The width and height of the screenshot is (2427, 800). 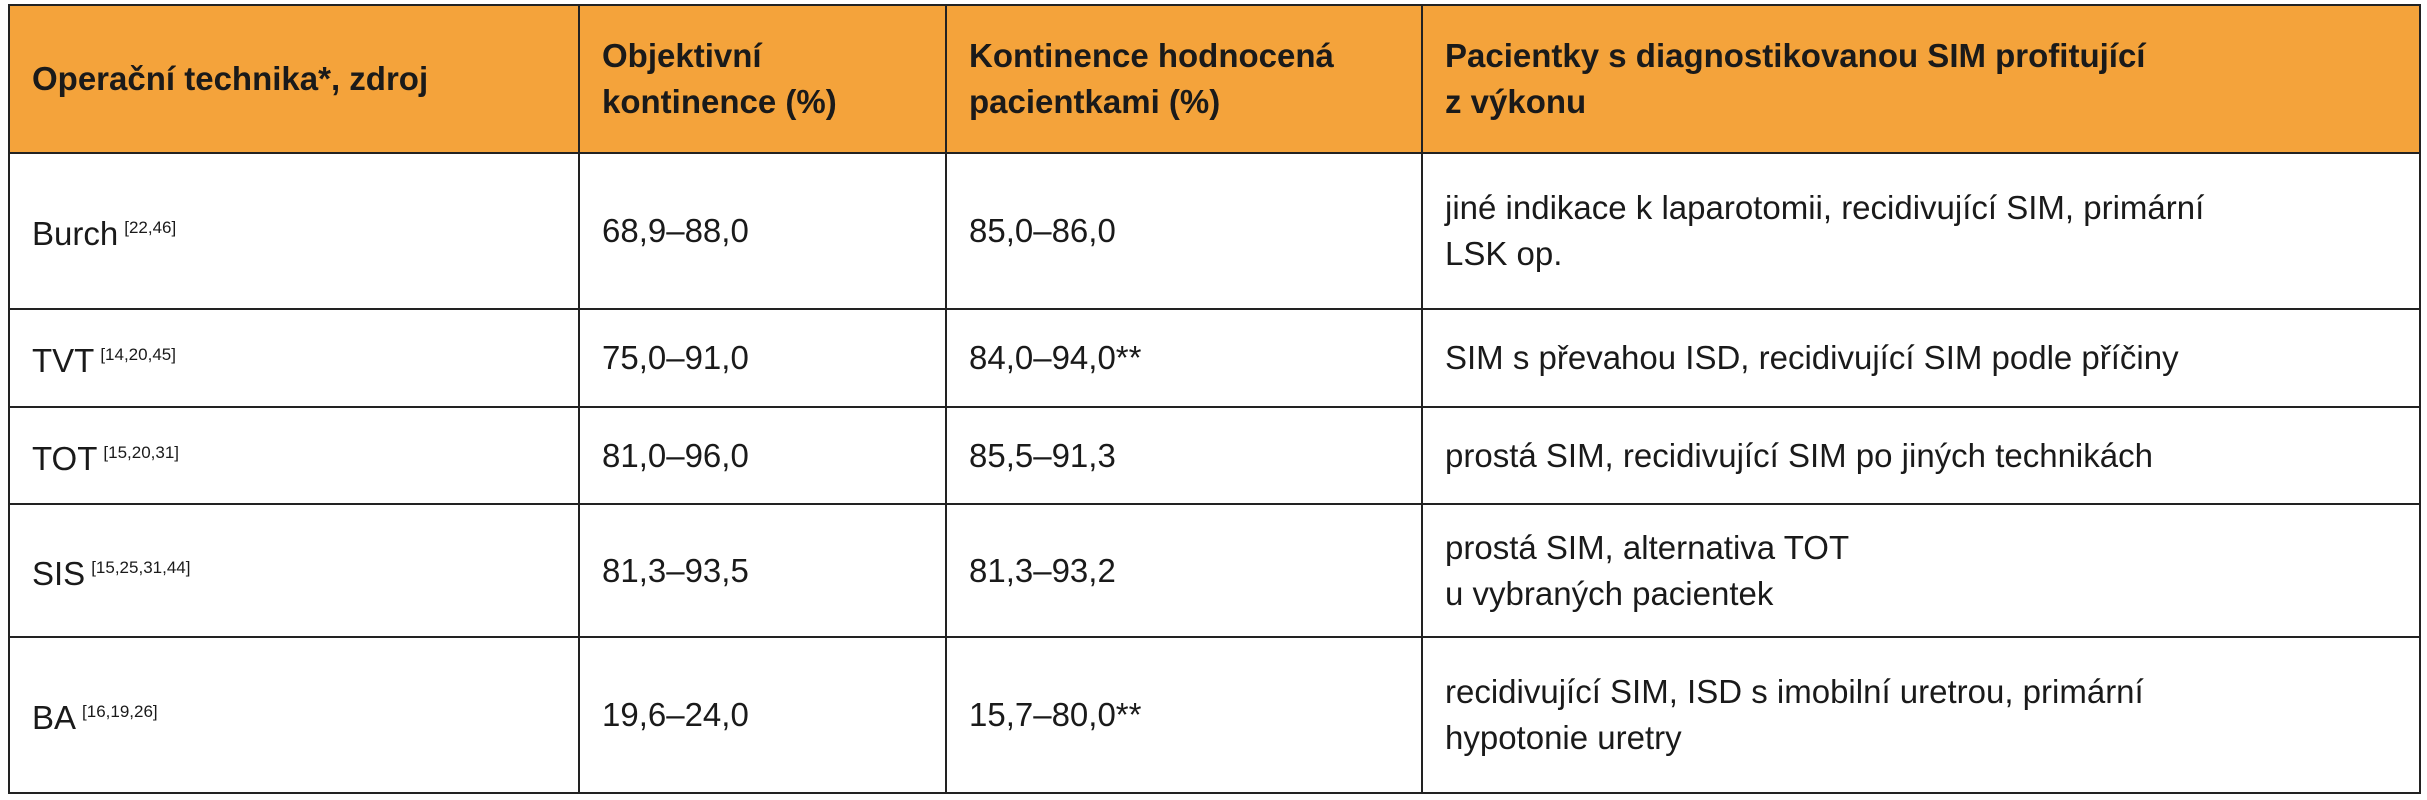 What do you see at coordinates (682, 55) in the screenshot?
I see `cell-line: Objektivní` at bounding box center [682, 55].